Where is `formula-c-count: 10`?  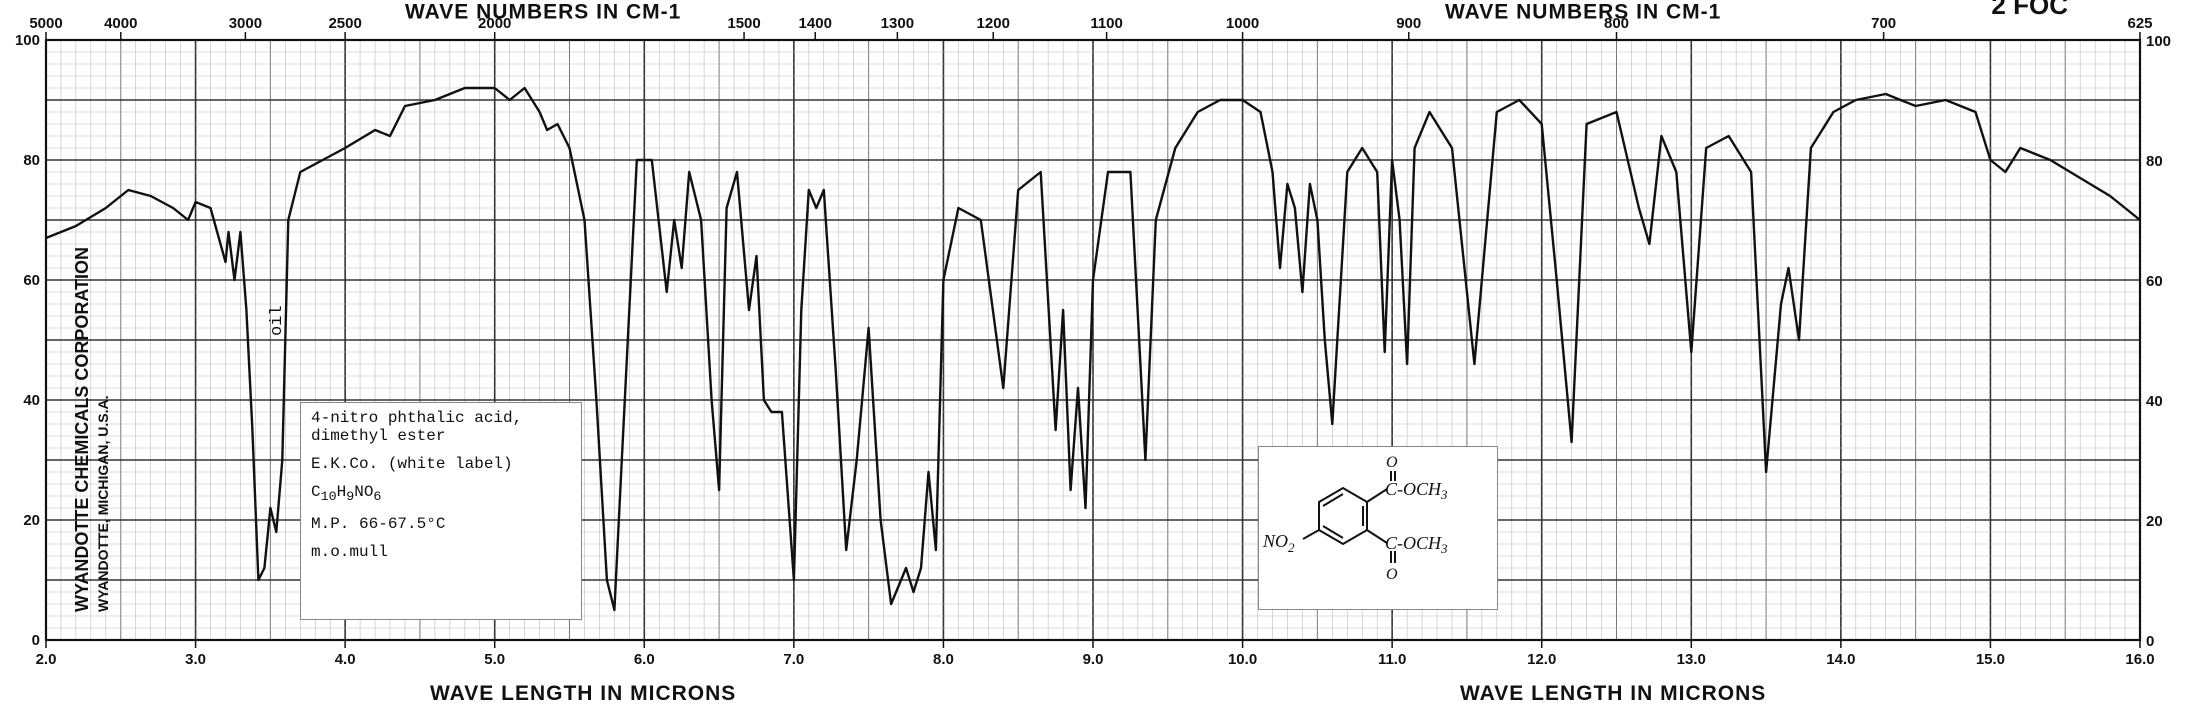
formula-c-count: 10 is located at coordinates (328, 498).